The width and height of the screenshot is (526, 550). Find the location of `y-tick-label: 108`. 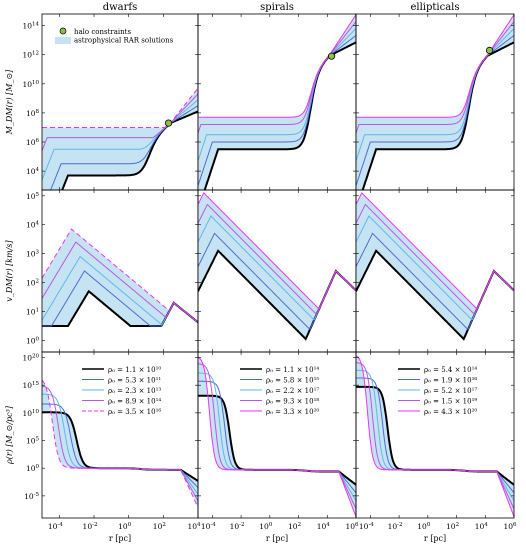

y-tick-label: 108 is located at coordinates (33, 113).